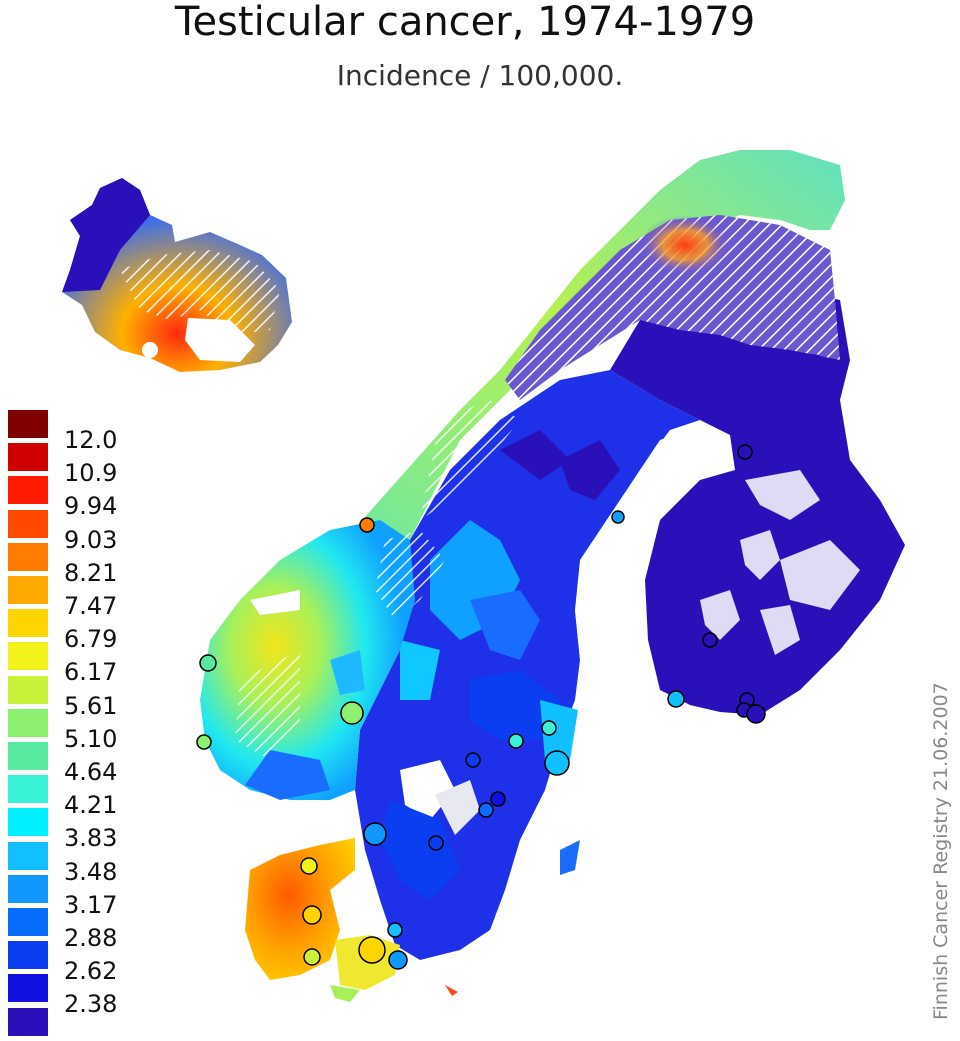  Describe the element at coordinates (91, 639) in the screenshot. I see `legend-label: 6.79` at that location.